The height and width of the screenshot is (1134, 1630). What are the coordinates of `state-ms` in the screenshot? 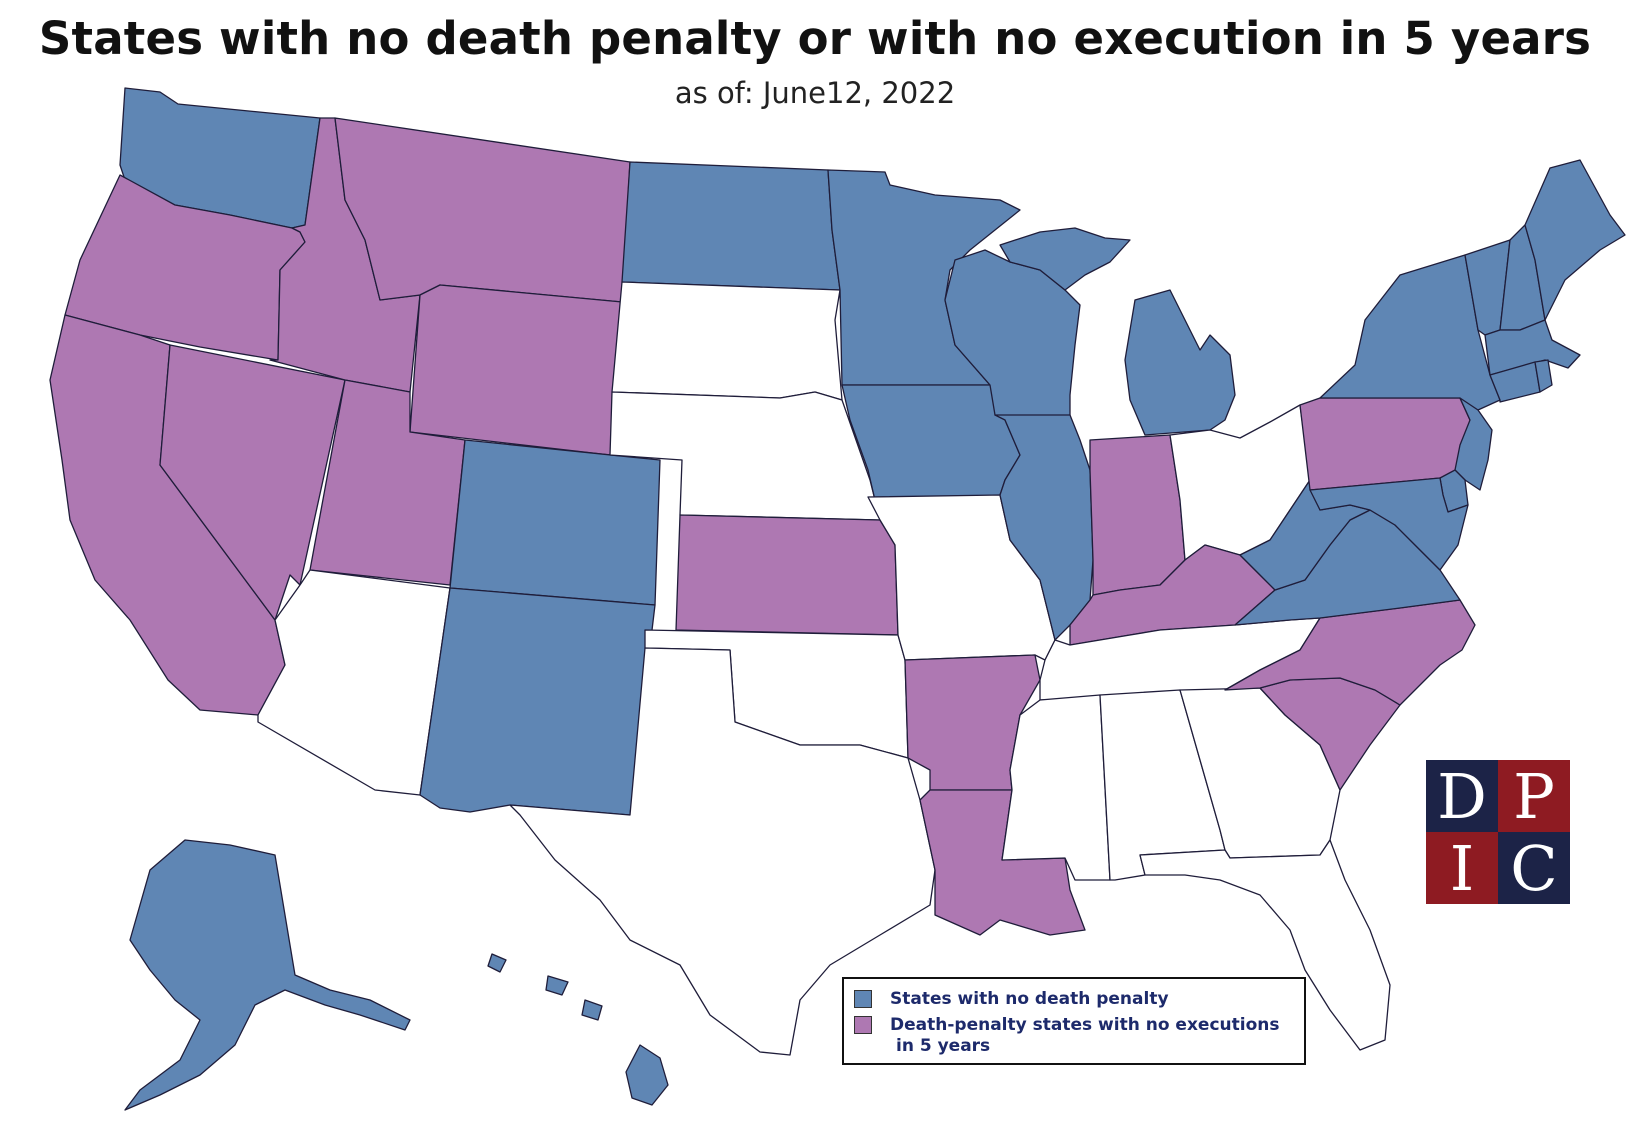 It's located at (1056, 787).